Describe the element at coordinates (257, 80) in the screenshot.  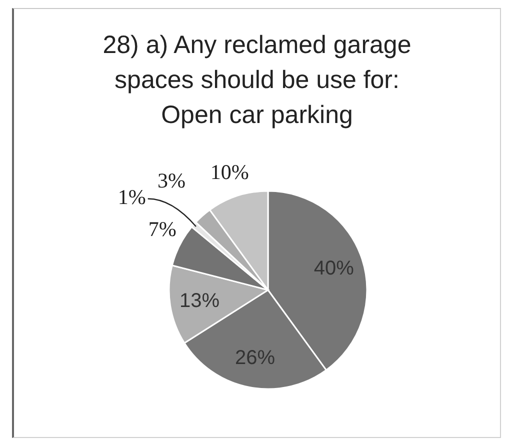
I see `chart-title: 28) a) Any reclamed garage spaces should be use for: Open car parking` at that location.